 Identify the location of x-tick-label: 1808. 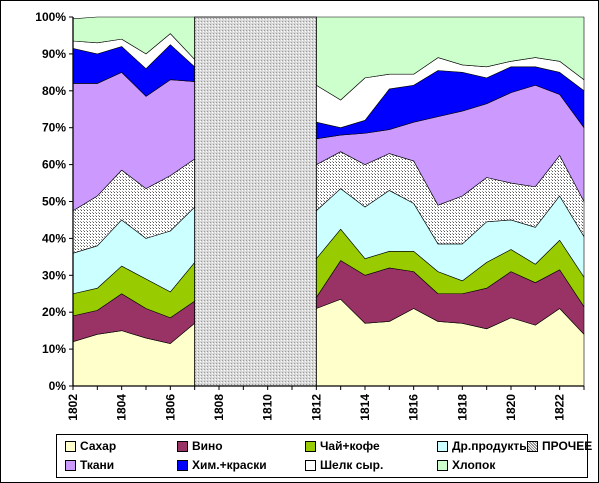
(219, 407).